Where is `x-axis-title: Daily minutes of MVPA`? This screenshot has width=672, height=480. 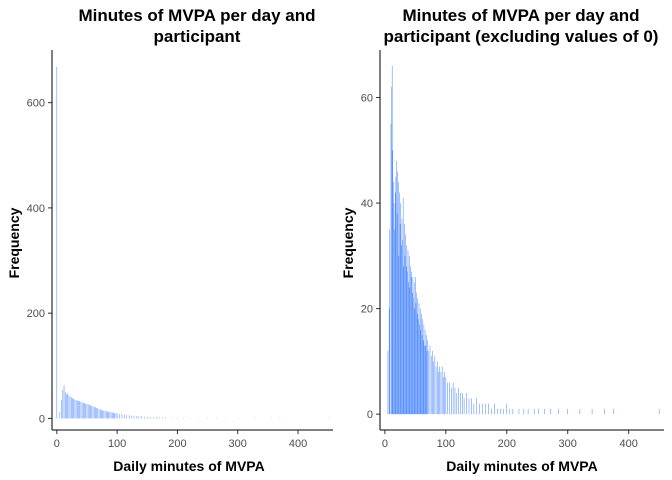 x-axis-title: Daily minutes of MVPA is located at coordinates (188, 466).